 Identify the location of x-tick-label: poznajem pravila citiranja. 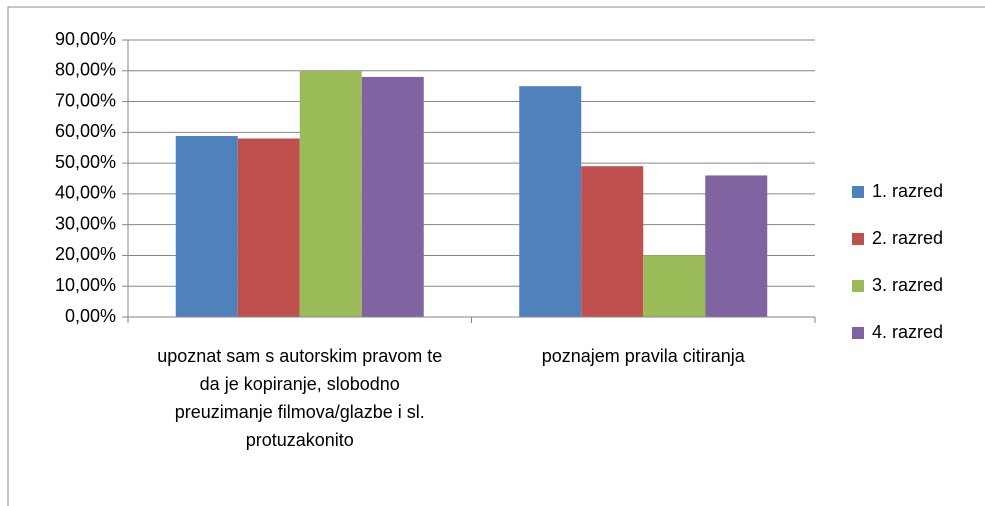
(643, 356).